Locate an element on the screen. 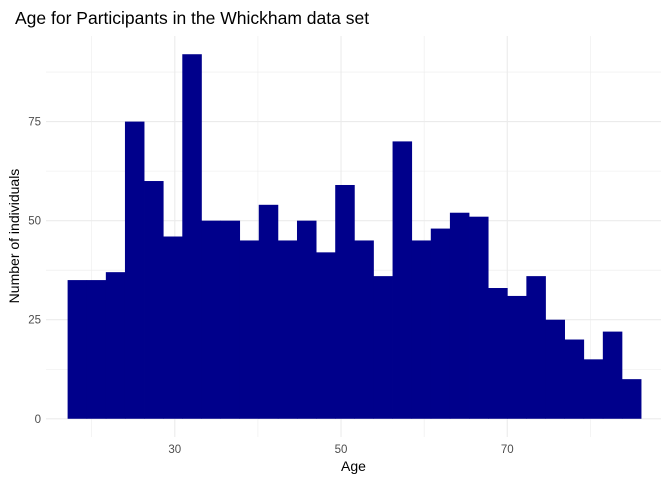  x-tick-label: 30 is located at coordinates (174, 450).